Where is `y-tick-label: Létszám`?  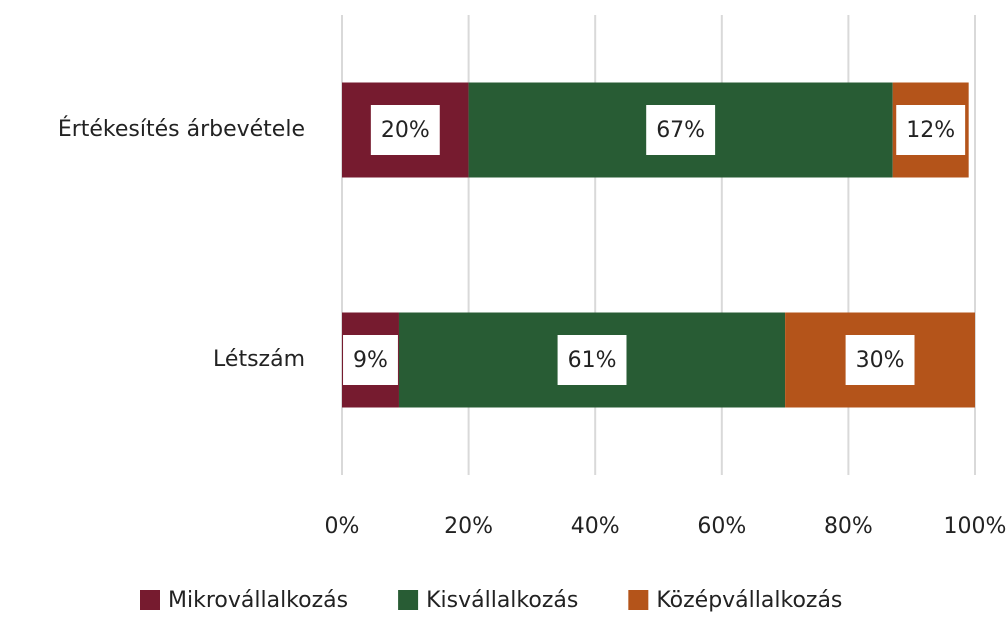 y-tick-label: Létszám is located at coordinates (259, 359).